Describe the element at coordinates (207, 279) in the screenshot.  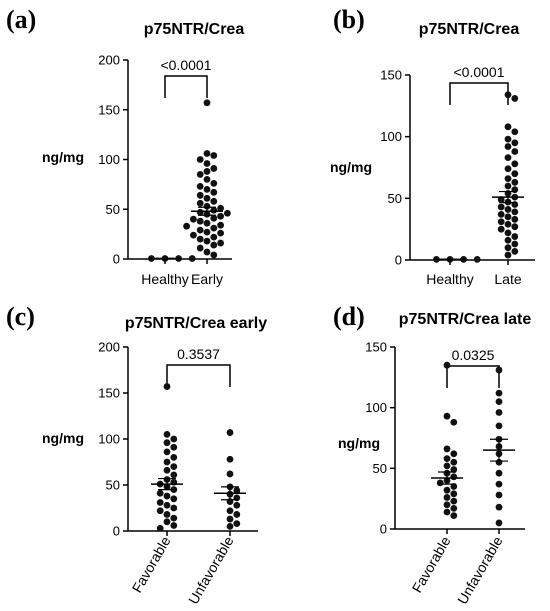
I see `x-tick-label: Early` at that location.